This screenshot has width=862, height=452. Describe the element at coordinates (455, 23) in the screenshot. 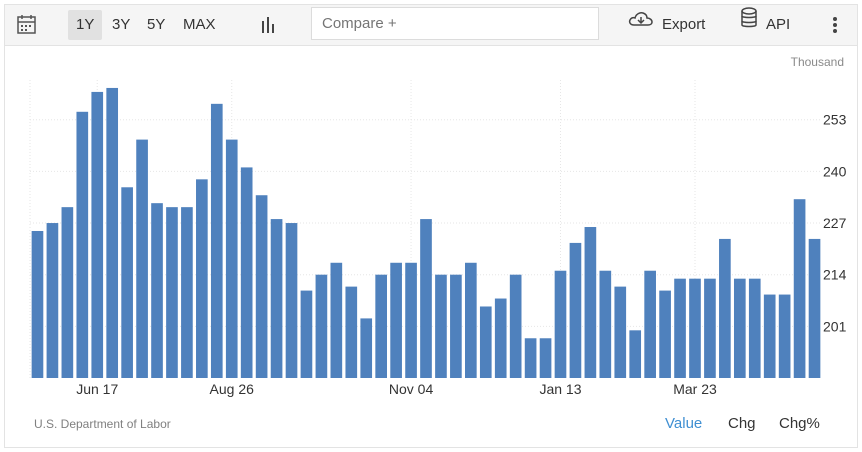

I see `compare-input` at that location.